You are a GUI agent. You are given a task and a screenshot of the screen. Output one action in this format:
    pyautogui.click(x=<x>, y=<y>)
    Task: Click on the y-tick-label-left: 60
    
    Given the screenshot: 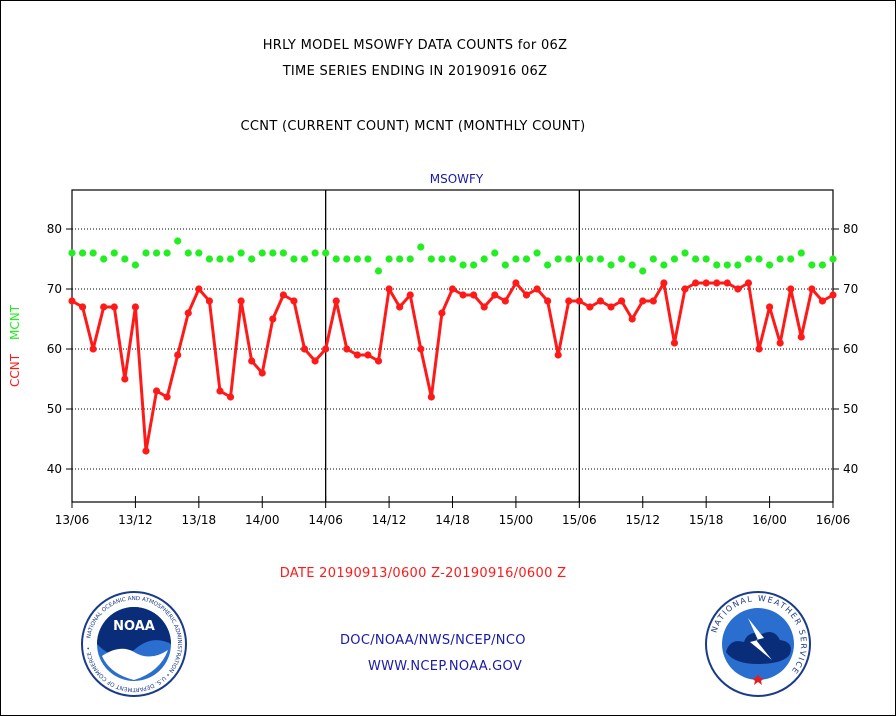 What is the action you would take?
    pyautogui.click(x=54, y=349)
    